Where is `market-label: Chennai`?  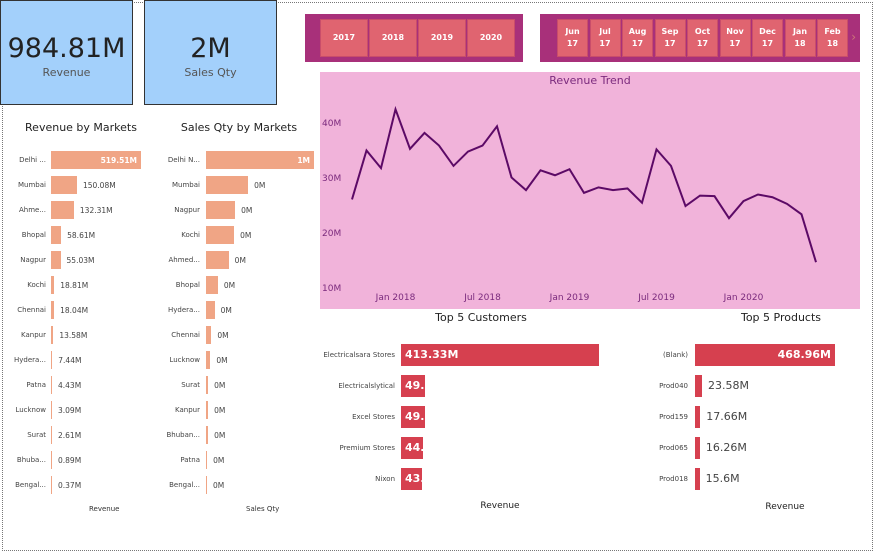 market-label: Chennai is located at coordinates (185, 335).